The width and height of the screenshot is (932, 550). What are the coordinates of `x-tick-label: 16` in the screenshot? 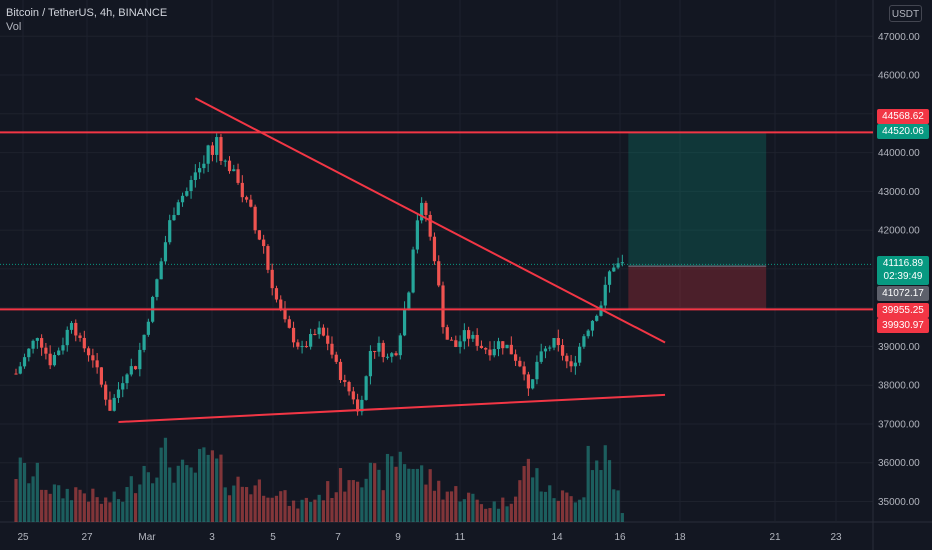 It's located at (620, 537).